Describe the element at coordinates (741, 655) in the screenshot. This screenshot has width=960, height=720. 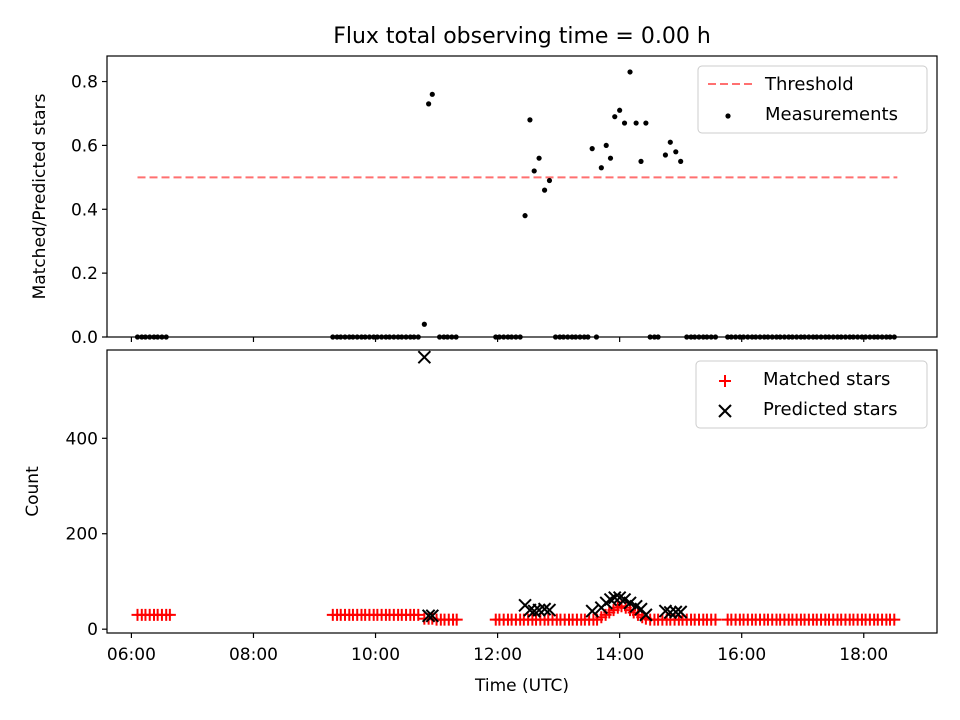
I see `x-tick-label: 16:00` at that location.